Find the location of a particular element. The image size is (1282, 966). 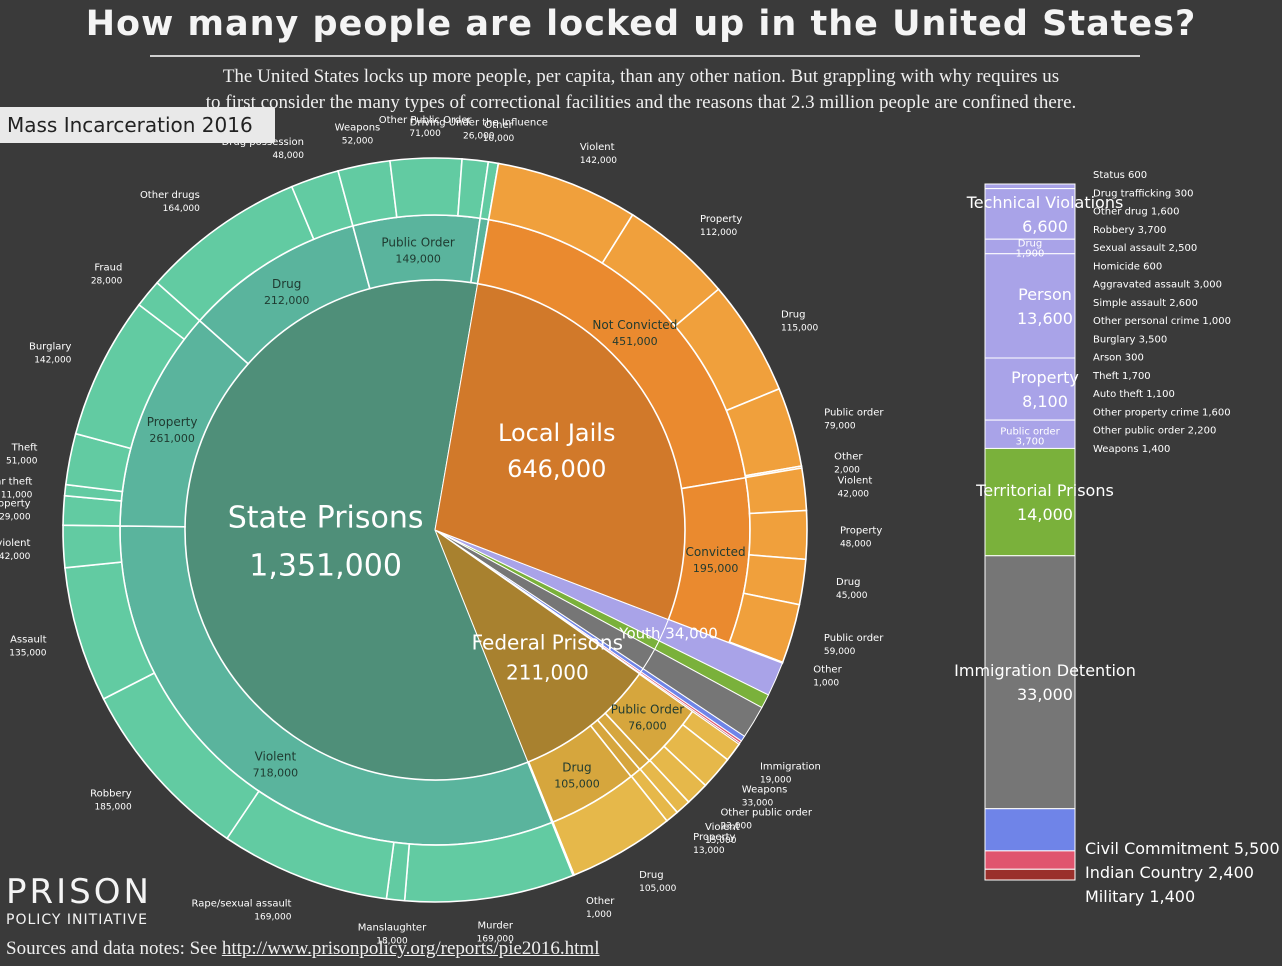

federal-outer-value-1: 33,000 is located at coordinates (758, 803).